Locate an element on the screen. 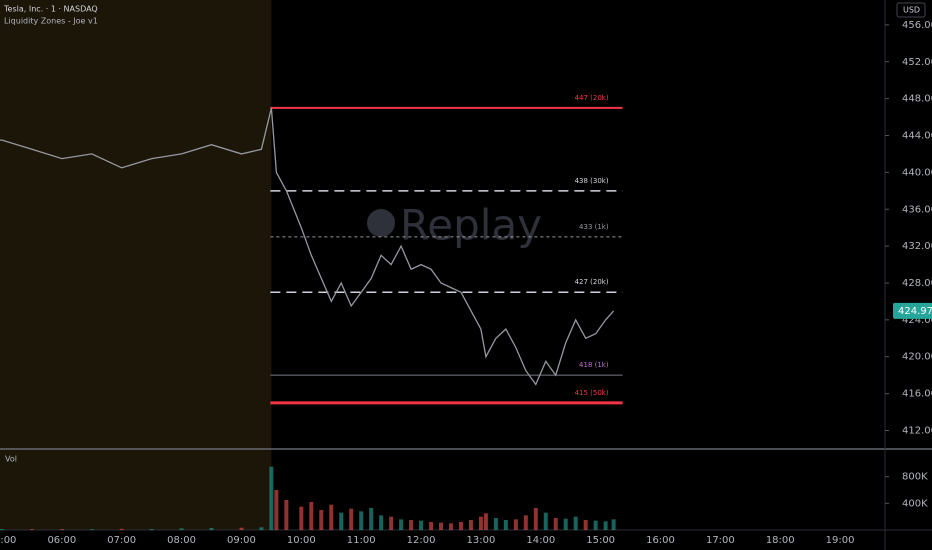  last-price-label: 424.97 is located at coordinates (915, 311).